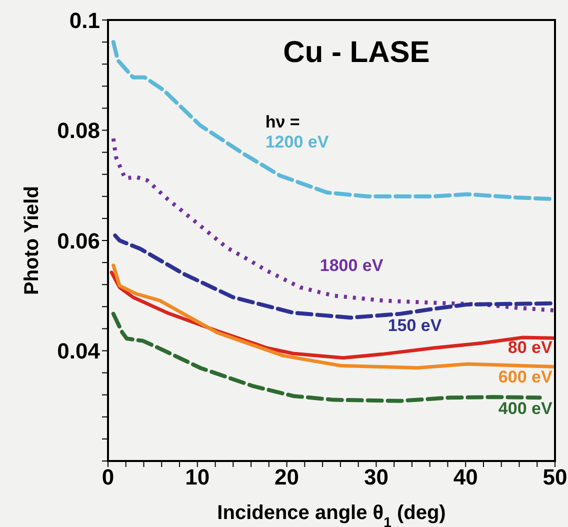  I want to click on x-tick-label: 30, so click(376, 477).